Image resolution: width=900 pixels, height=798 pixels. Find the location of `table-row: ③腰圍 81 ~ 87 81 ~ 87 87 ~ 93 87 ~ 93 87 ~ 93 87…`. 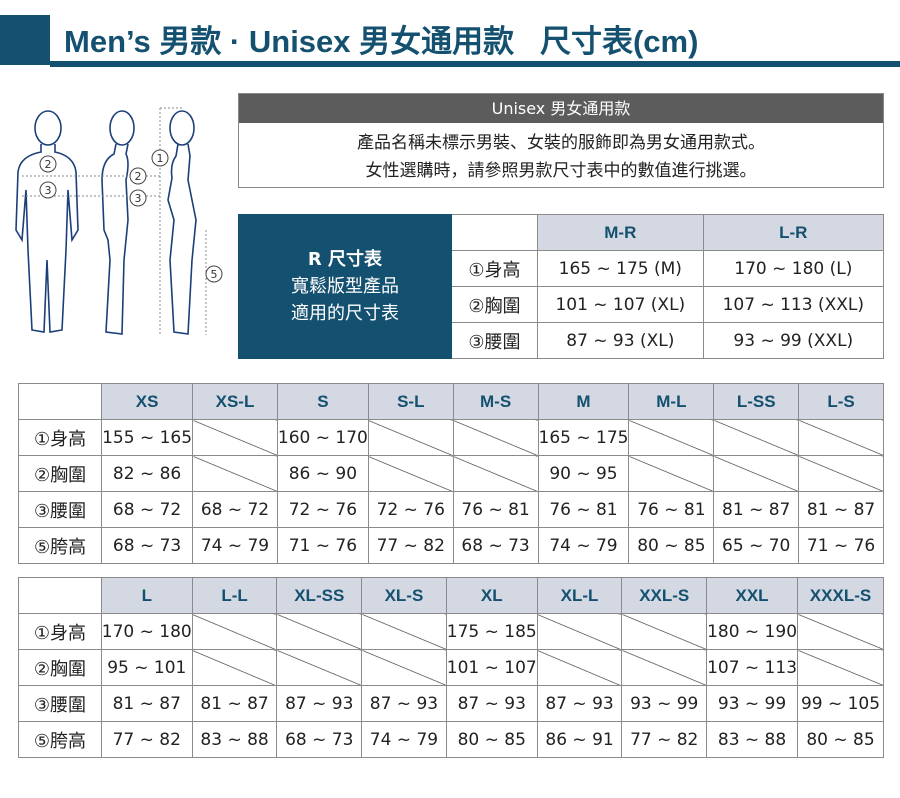

table-row: ③腰圍 81 ~ 87 81 ~ 87 87 ~ 93 87 ~ 93 87 ~ 93 87… is located at coordinates (451, 703).